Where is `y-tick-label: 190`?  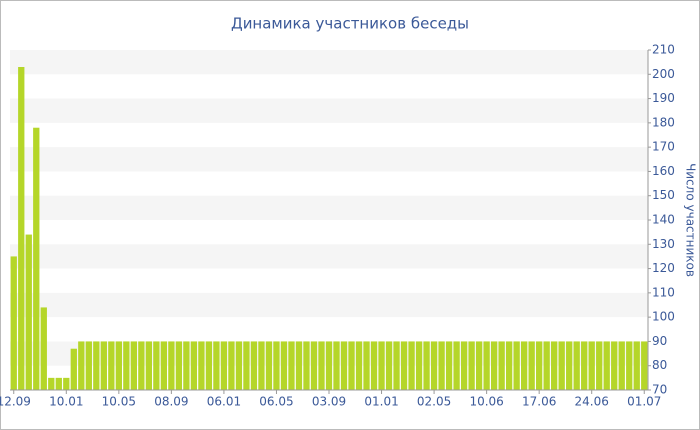
y-tick-label: 190 is located at coordinates (663, 98).